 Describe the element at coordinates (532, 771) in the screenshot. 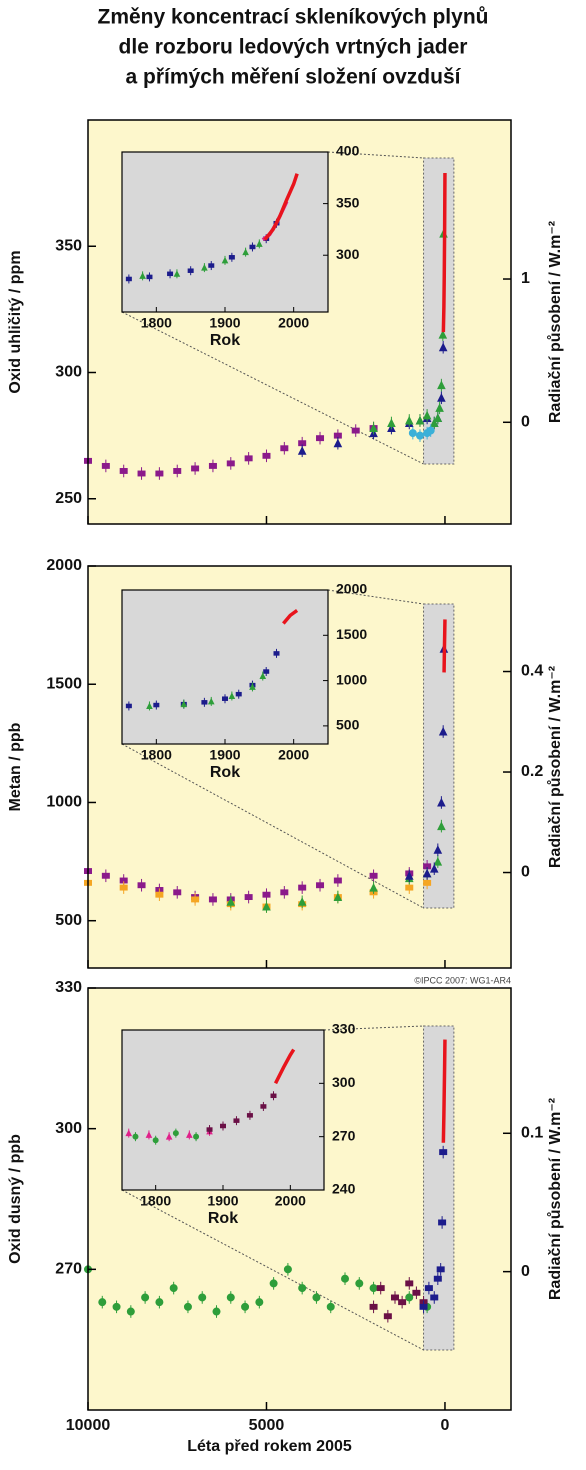

I see `y2-tick-label: 0.2` at that location.